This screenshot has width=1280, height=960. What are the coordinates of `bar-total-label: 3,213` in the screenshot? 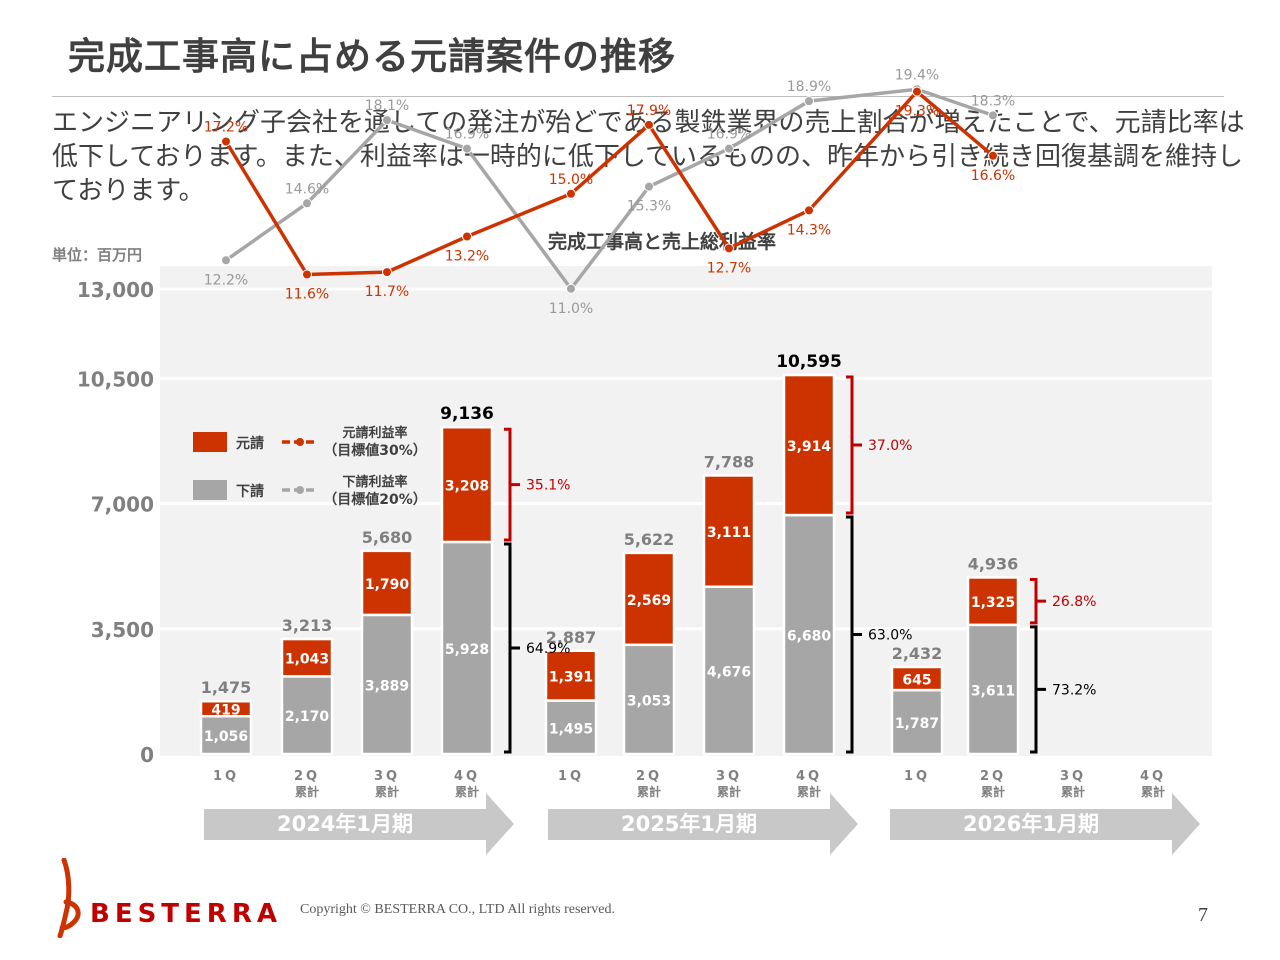 It's located at (307, 625).